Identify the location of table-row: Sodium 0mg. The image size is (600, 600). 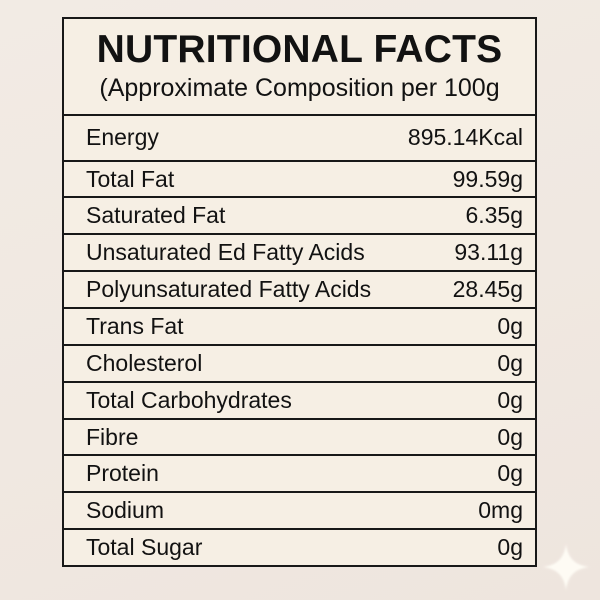
(299, 512).